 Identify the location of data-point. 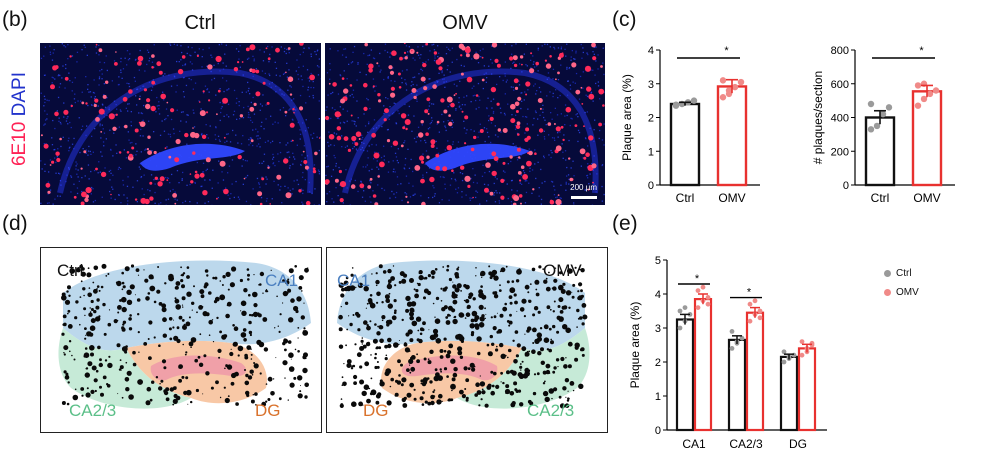
(676, 104).